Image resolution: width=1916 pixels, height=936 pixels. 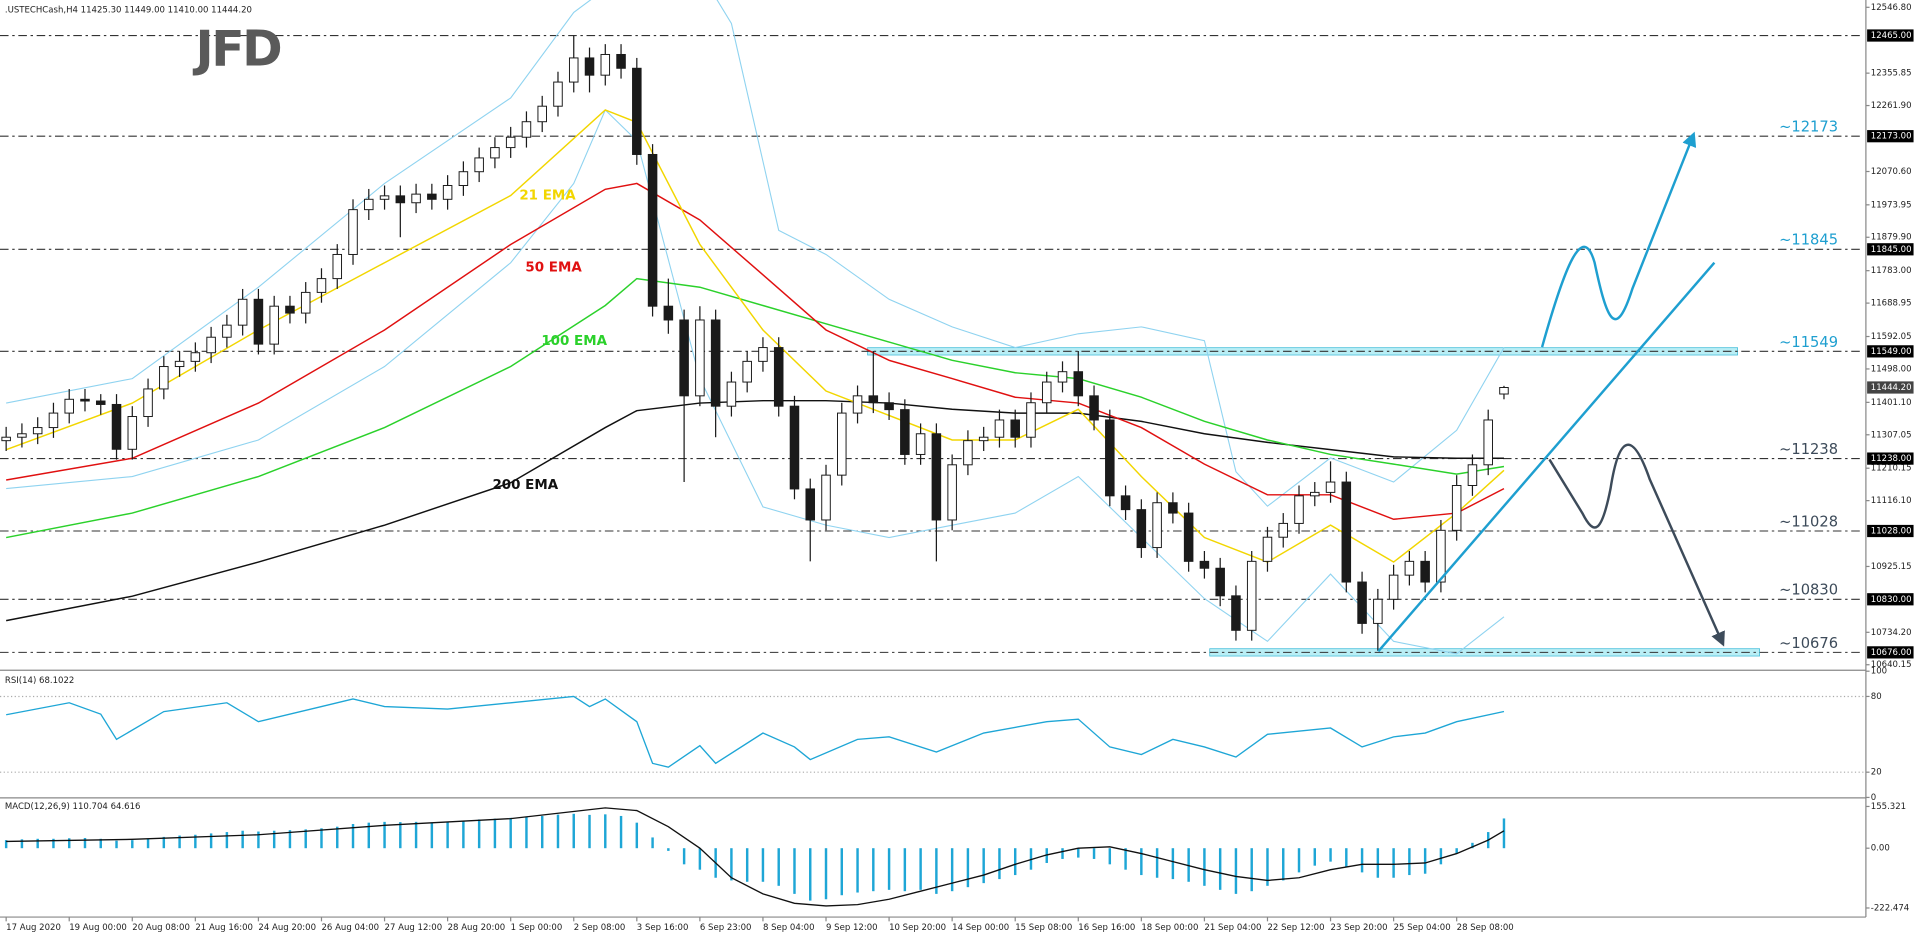 I want to click on level-note: ~11549, so click(x=1808, y=342).